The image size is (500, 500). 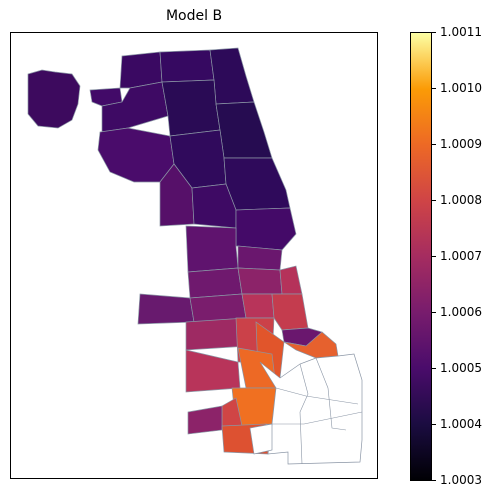 I want to click on region-garfield-ridge, so click(x=166, y=309).